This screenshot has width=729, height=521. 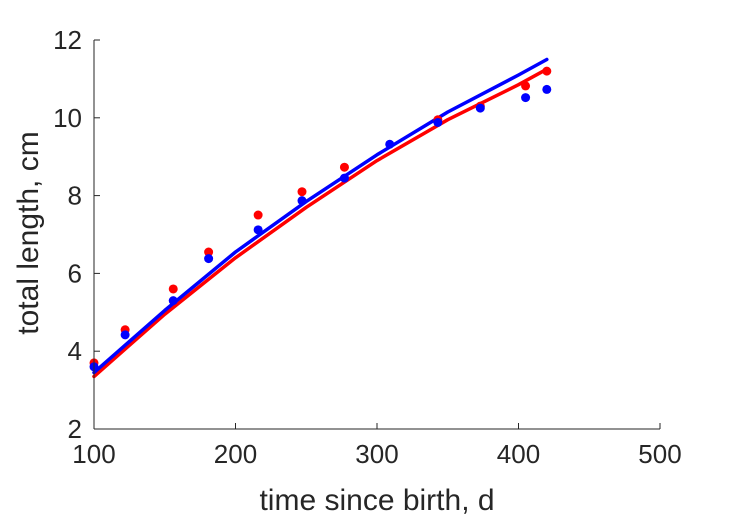 I want to click on x-axis-label: time since birth, d, so click(x=376, y=500).